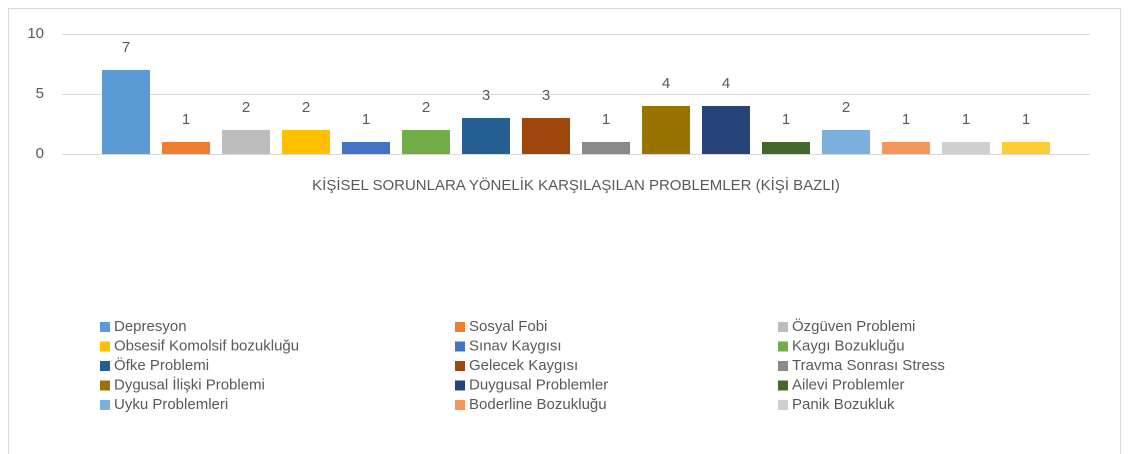 This screenshot has width=1129, height=454. I want to click on legend-label: Obsesif Komolsif bozukluğu, so click(206, 345).